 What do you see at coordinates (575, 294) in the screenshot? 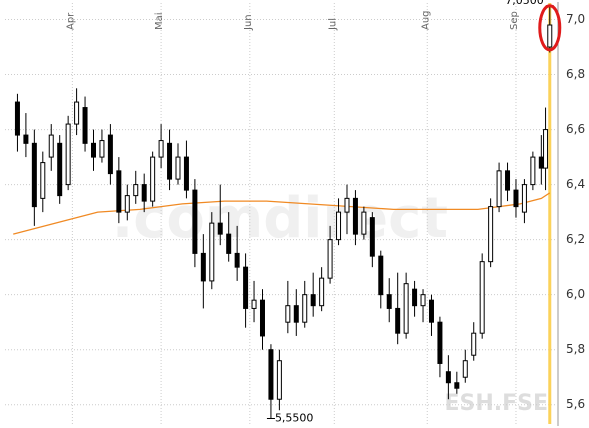
I see `y-tick-label: 6,0` at bounding box center [575, 294].